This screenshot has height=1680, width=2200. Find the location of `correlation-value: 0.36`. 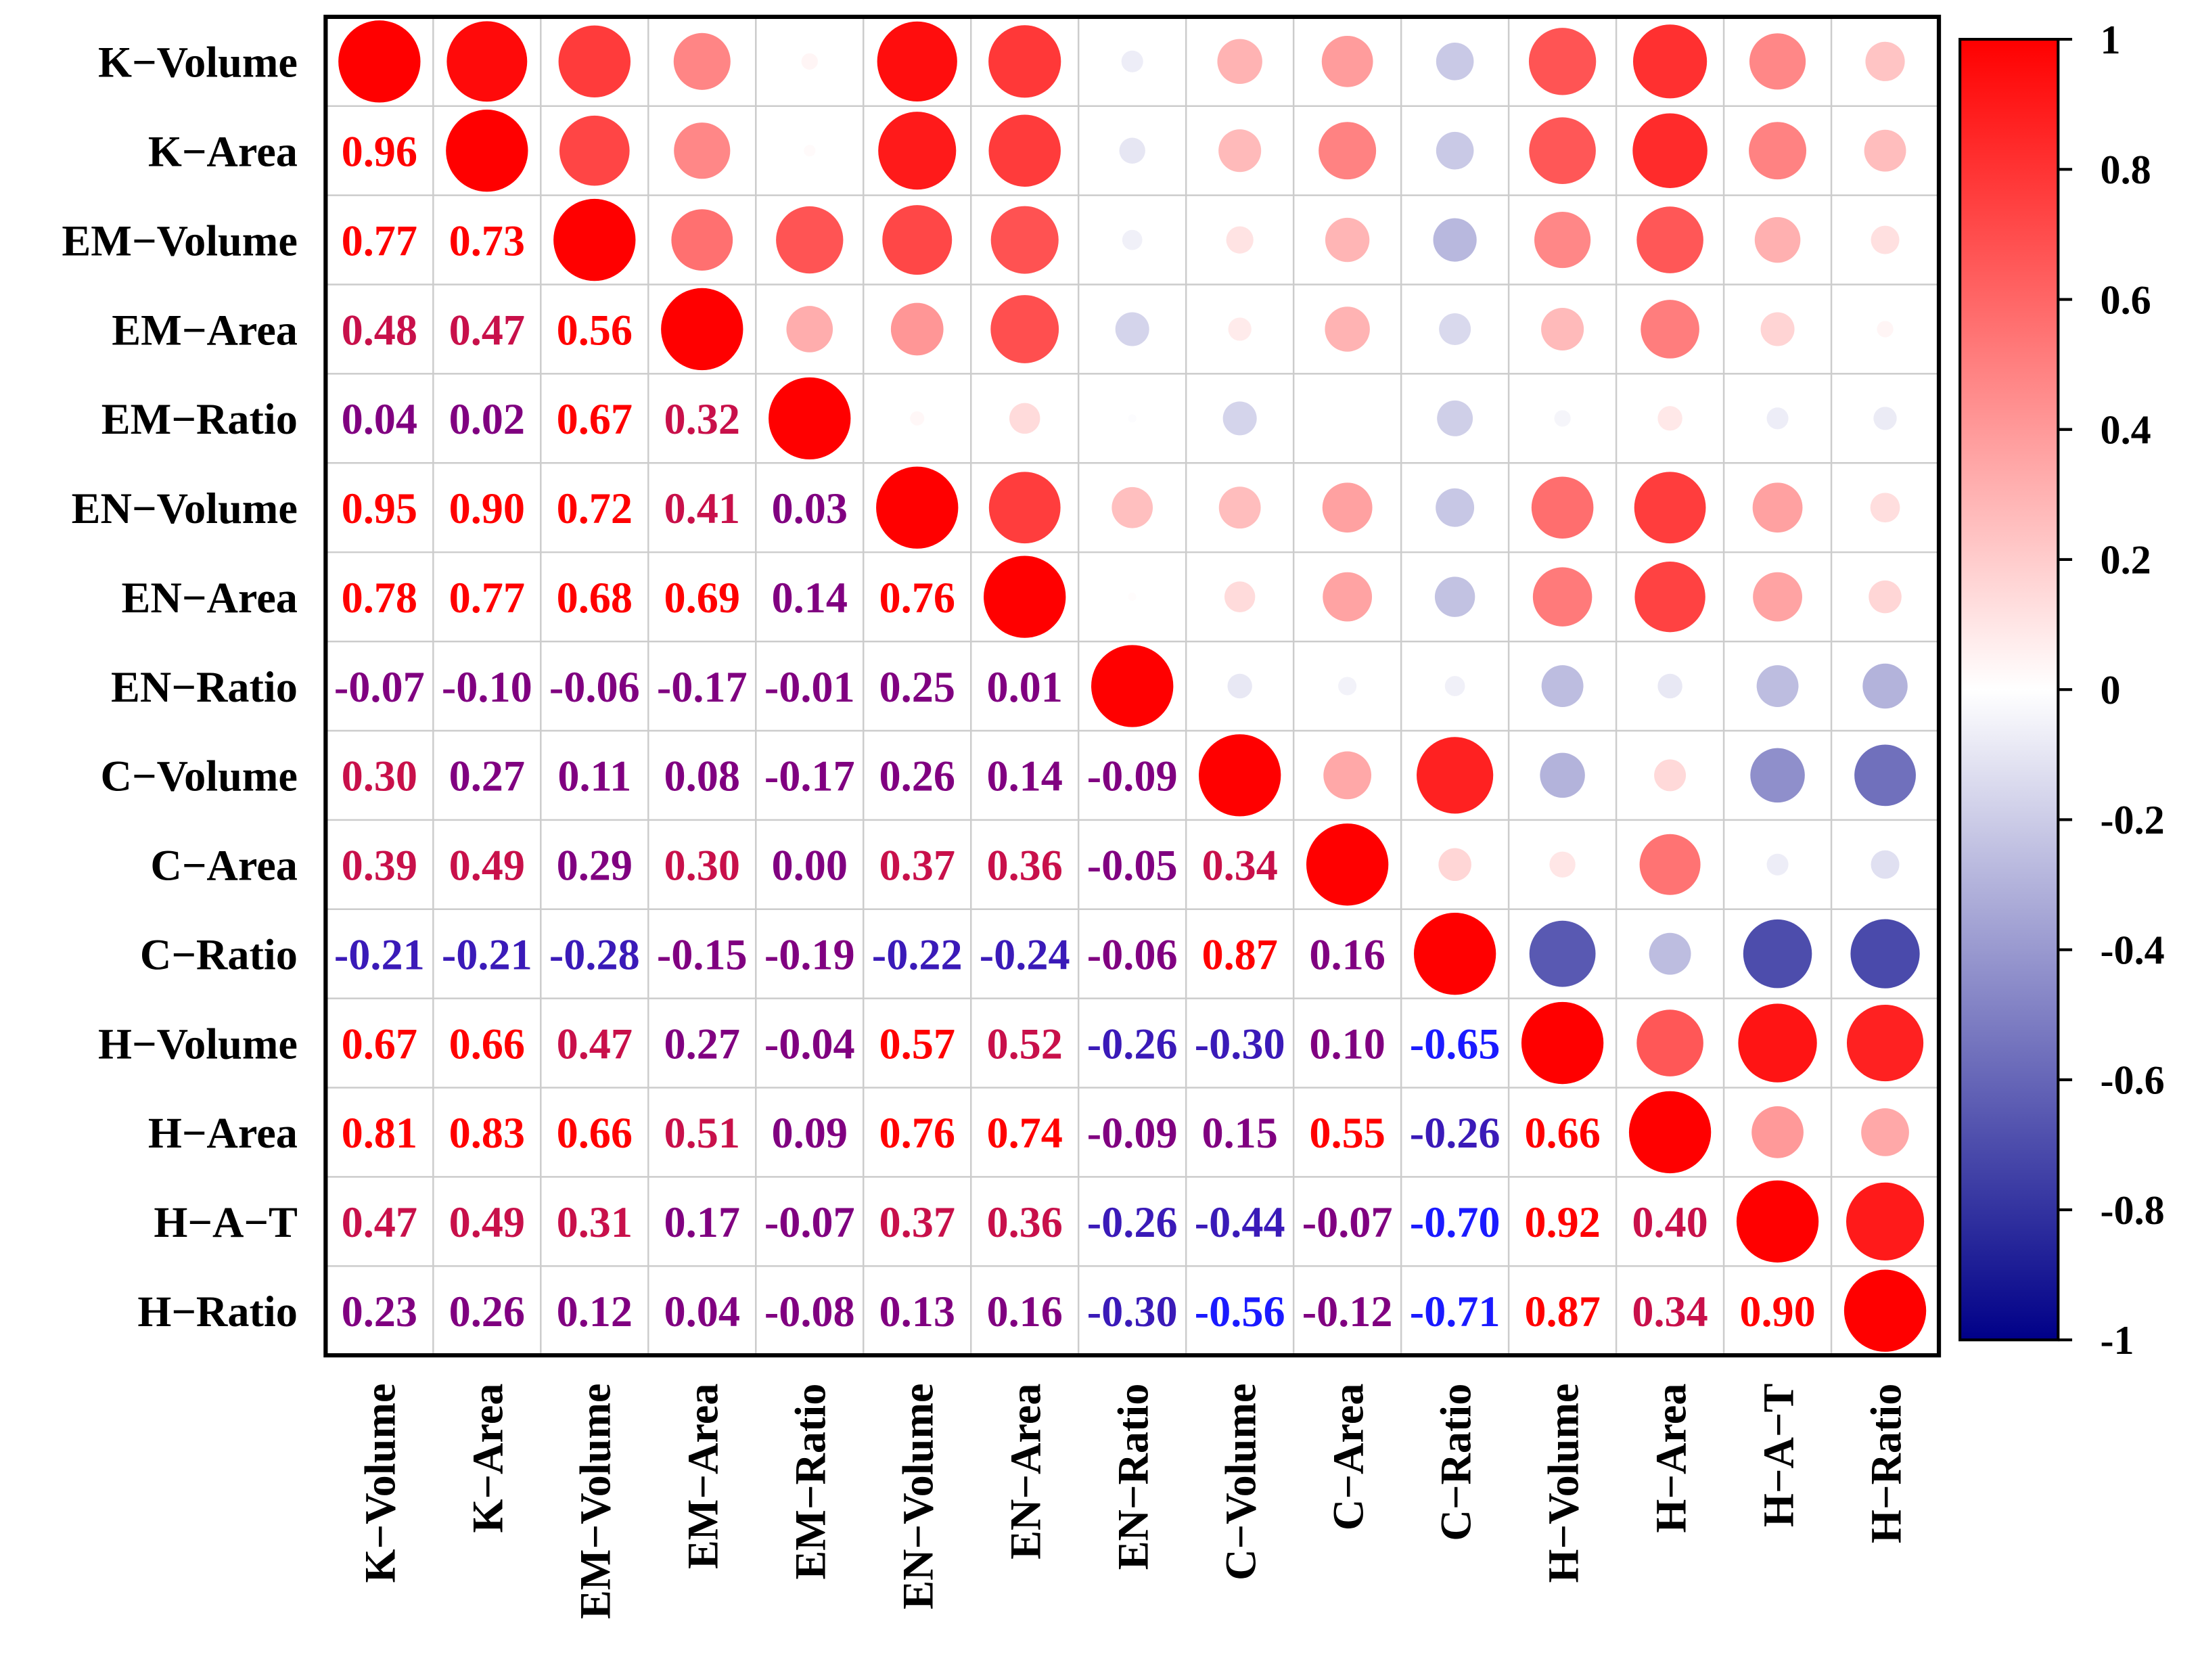

correlation-value: 0.36 is located at coordinates (1024, 866).